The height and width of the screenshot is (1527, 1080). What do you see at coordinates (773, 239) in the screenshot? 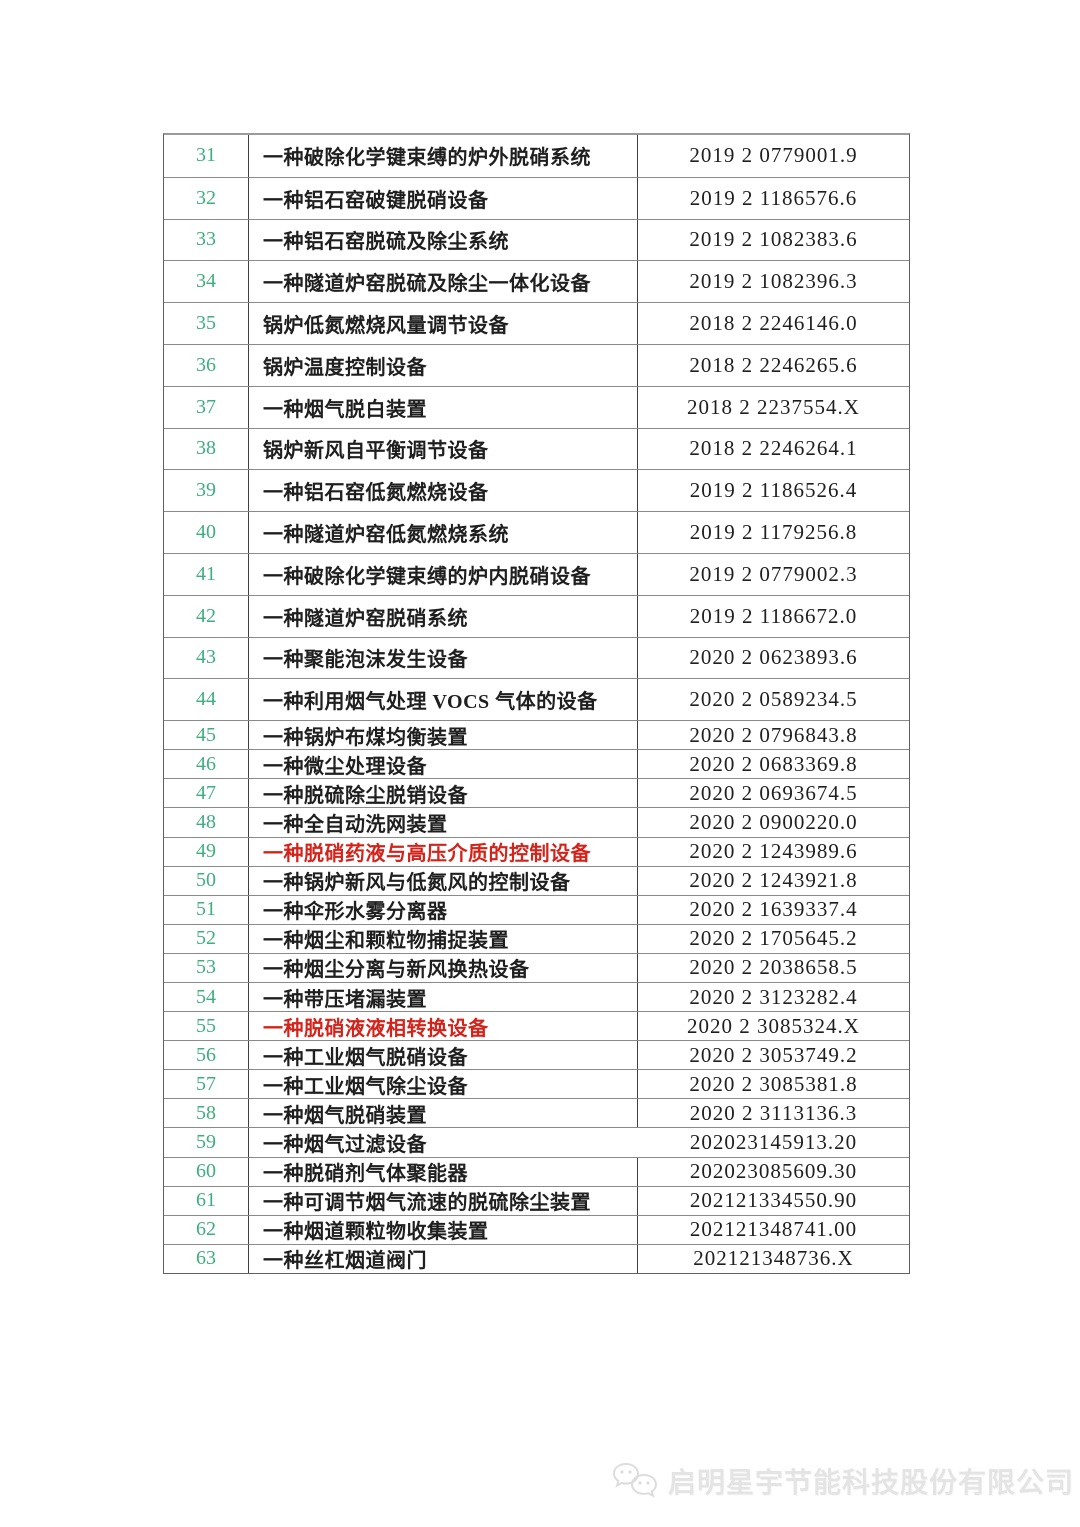
I see `patent-number: 2019 2 1082383.6` at bounding box center [773, 239].